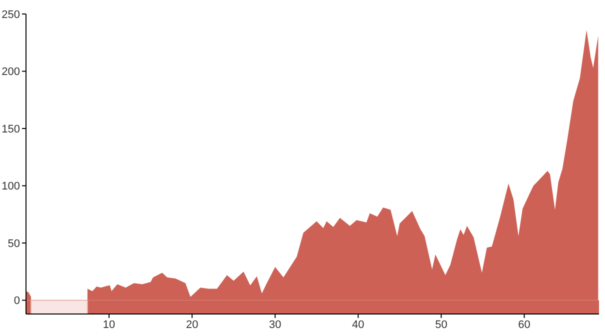 This screenshot has height=336, width=605. What do you see at coordinates (524, 324) in the screenshot?
I see `x-tick-label: 60` at bounding box center [524, 324].